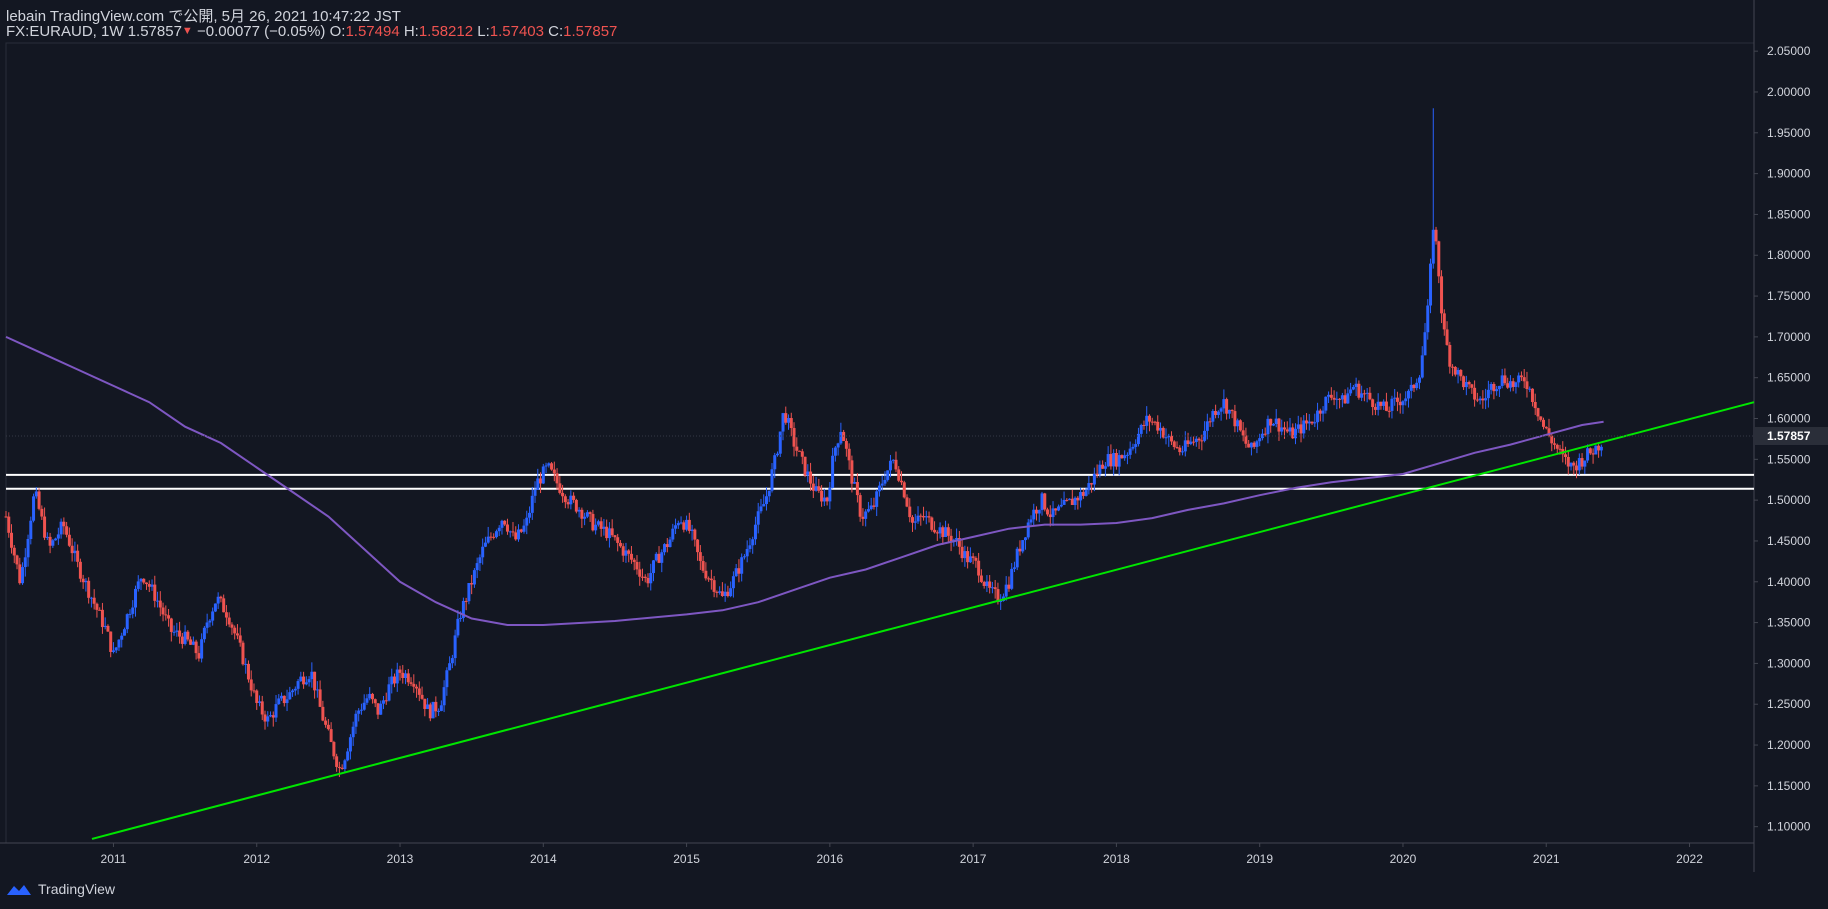 The width and height of the screenshot is (1828, 909). What do you see at coordinates (337, 31) in the screenshot?
I see `open-label: O:` at bounding box center [337, 31].